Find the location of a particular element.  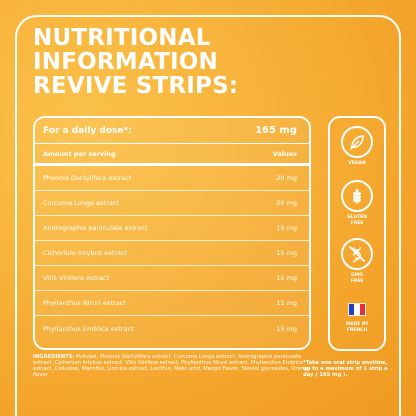

gluten-free-badge: GLUTEN FREE is located at coordinates (357, 203).